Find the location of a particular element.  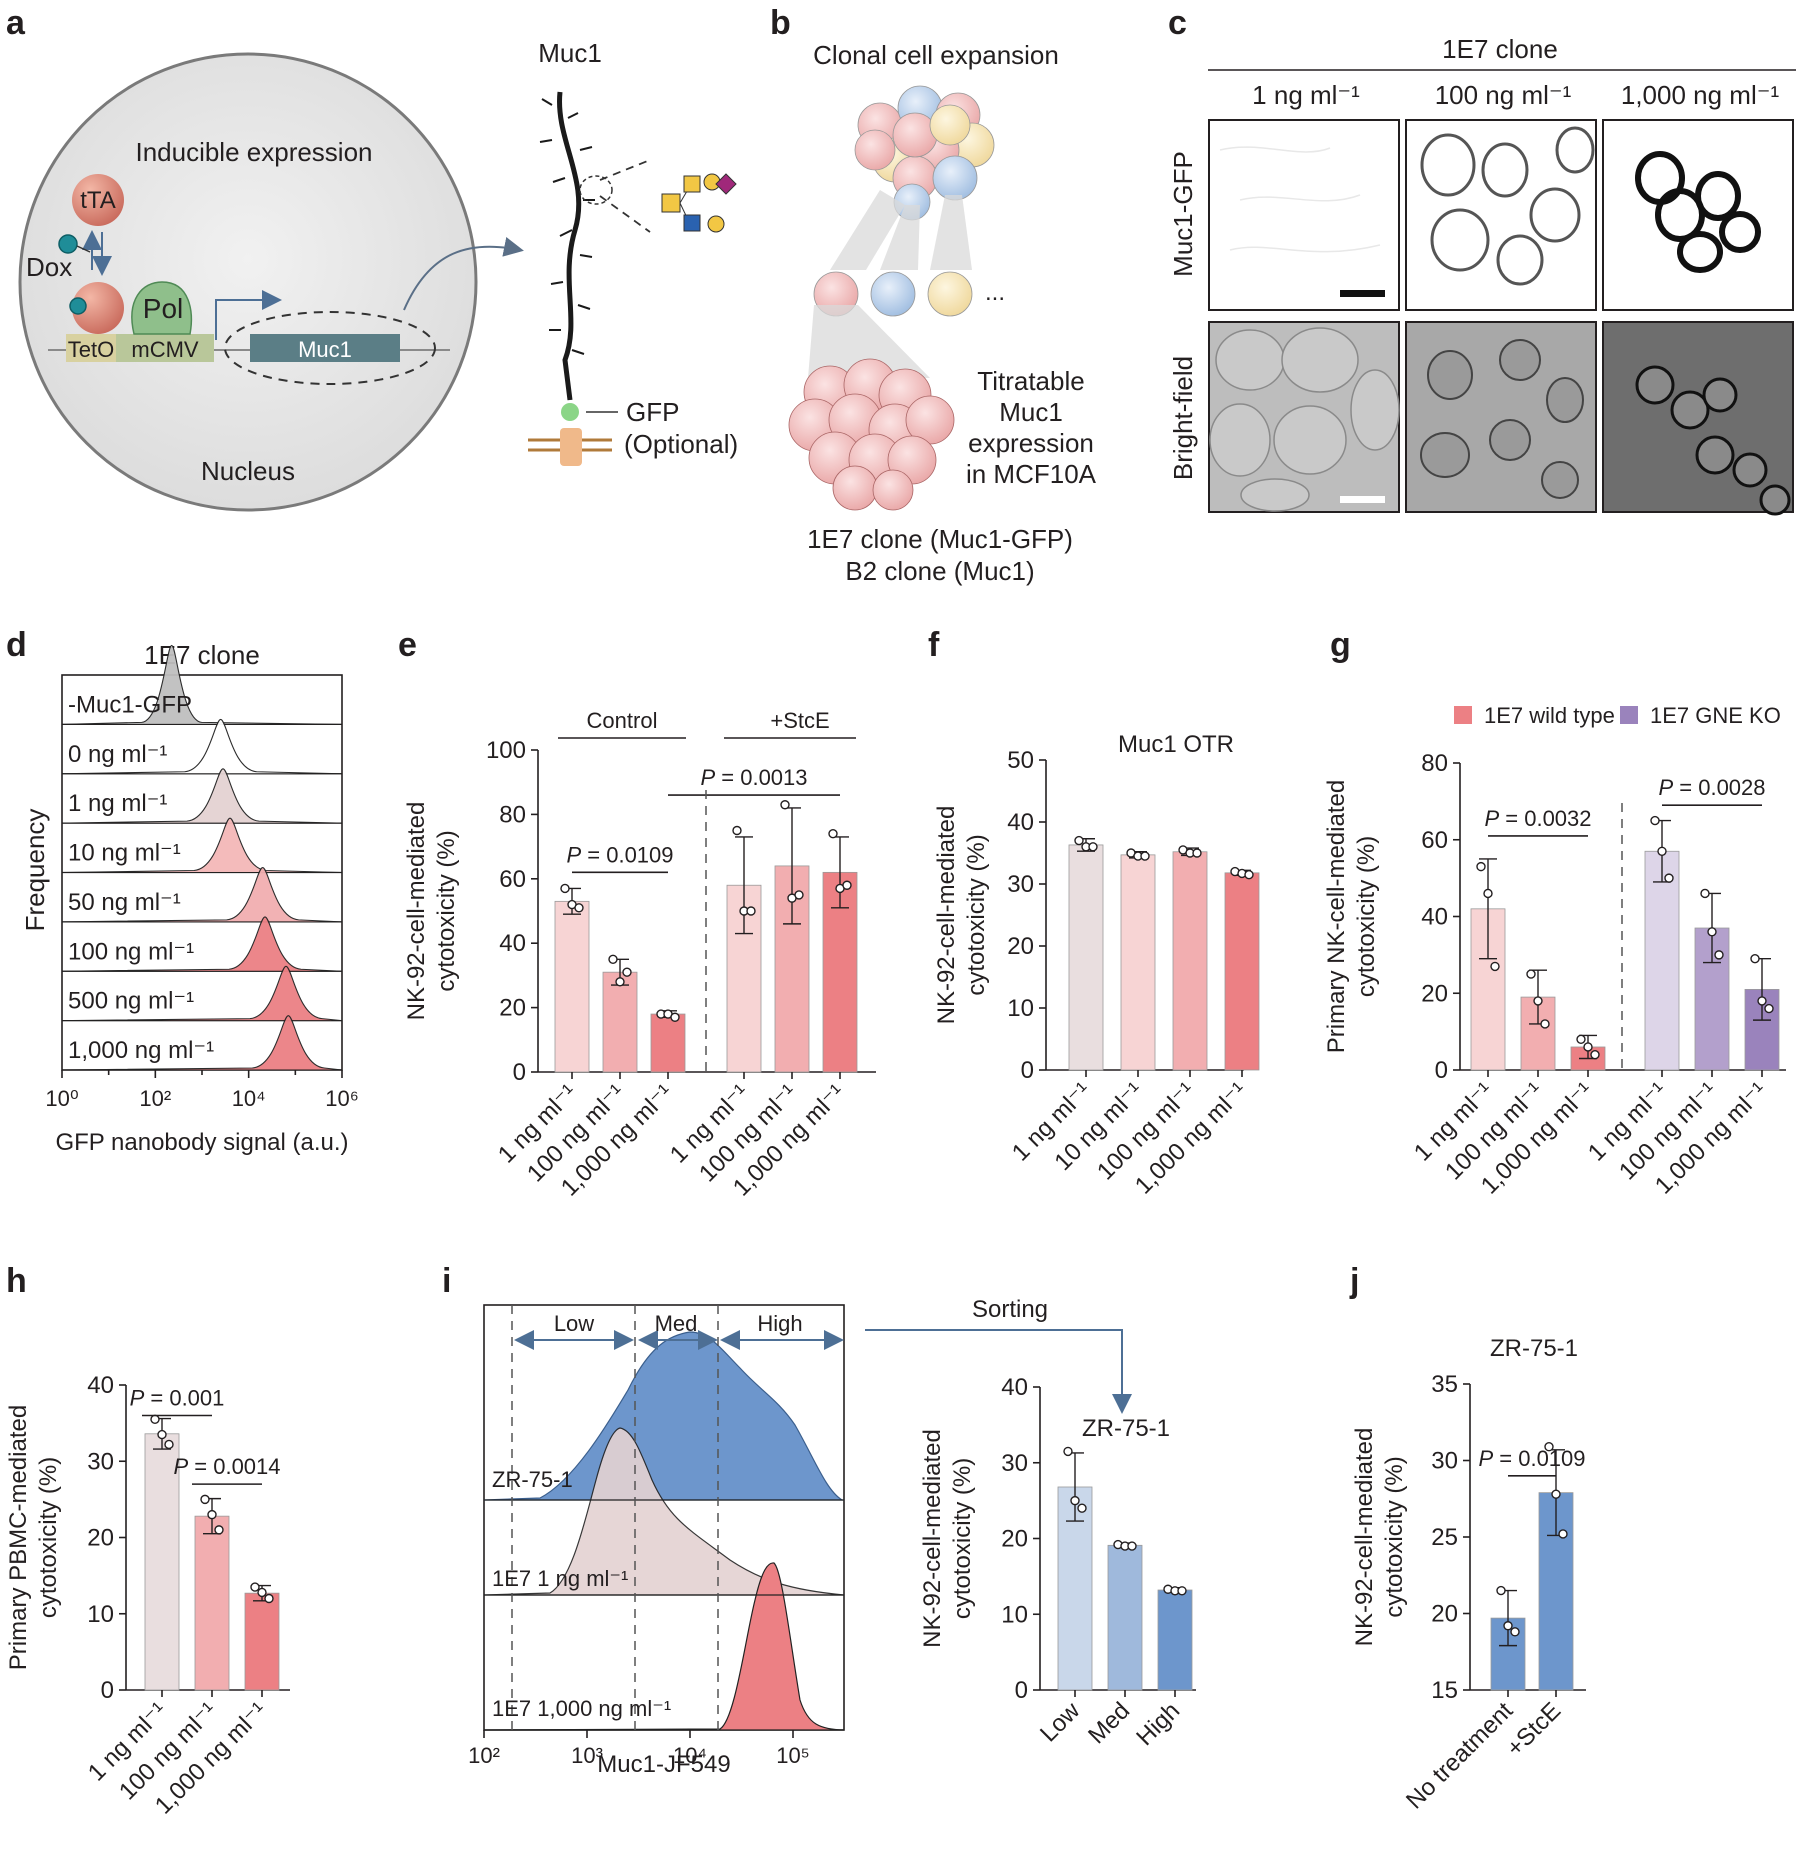

pol-shape is located at coordinates (162, 308).